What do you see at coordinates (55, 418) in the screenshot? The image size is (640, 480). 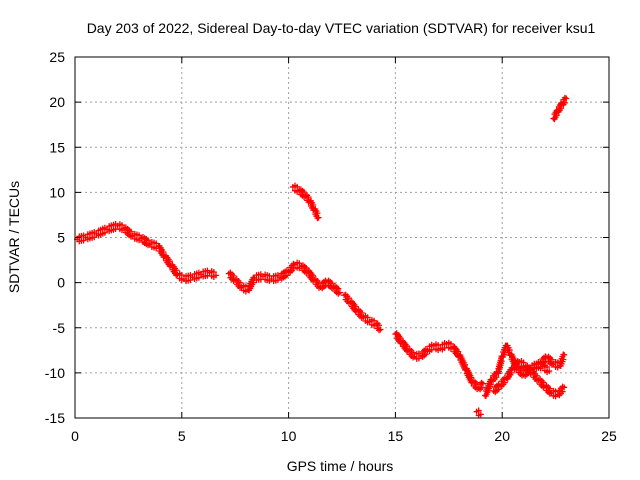 I see `y-tick-label: -15` at bounding box center [55, 418].